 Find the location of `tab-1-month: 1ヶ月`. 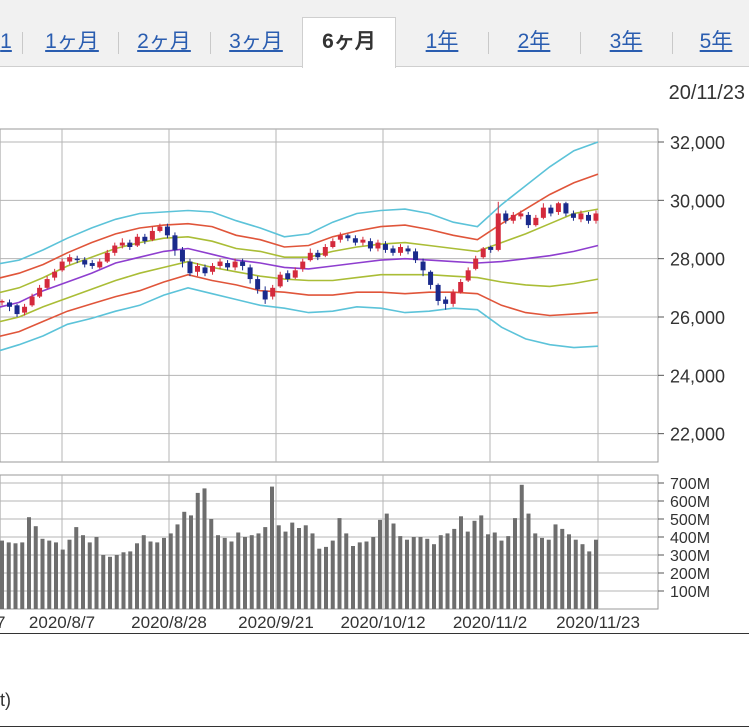

tab-1-month: 1ヶ月 is located at coordinates (72, 41).